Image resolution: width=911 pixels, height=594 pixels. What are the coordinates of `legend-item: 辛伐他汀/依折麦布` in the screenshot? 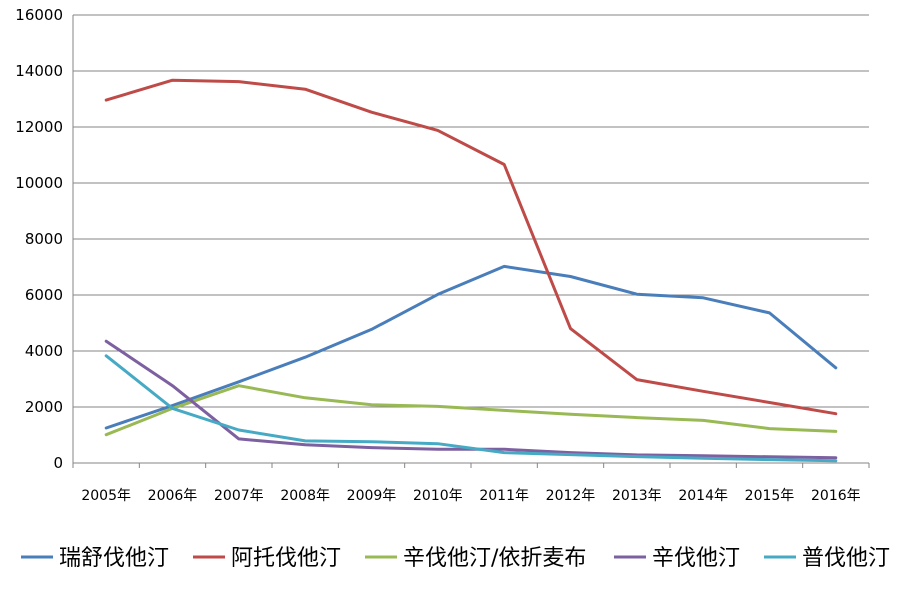 It's located at (475, 558).